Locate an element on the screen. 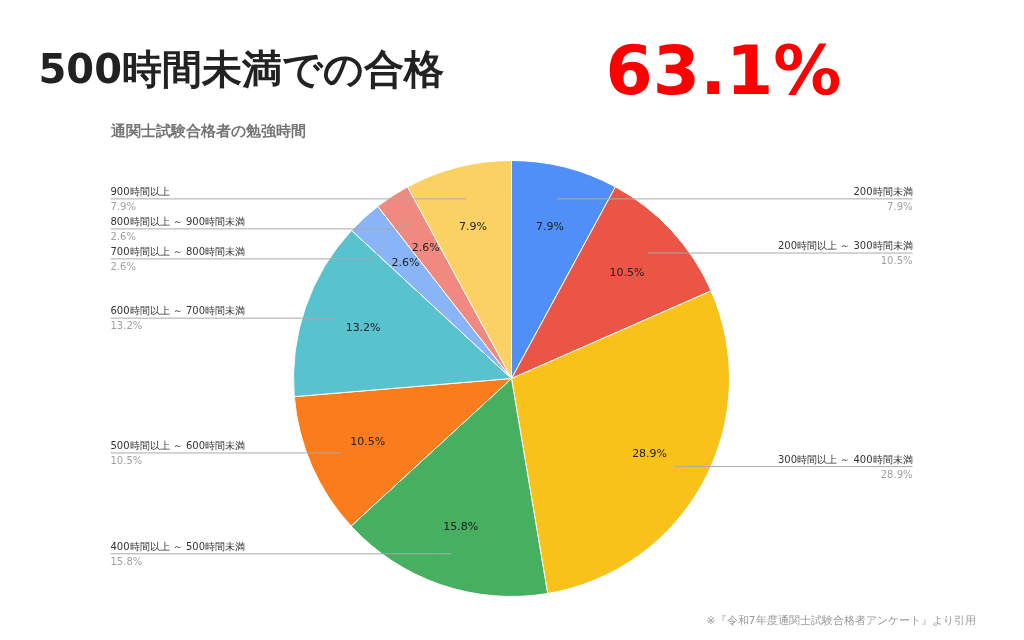  text: ※『令和7年度通関士試験合格者アンケート』より引用 is located at coordinates (841, 620).